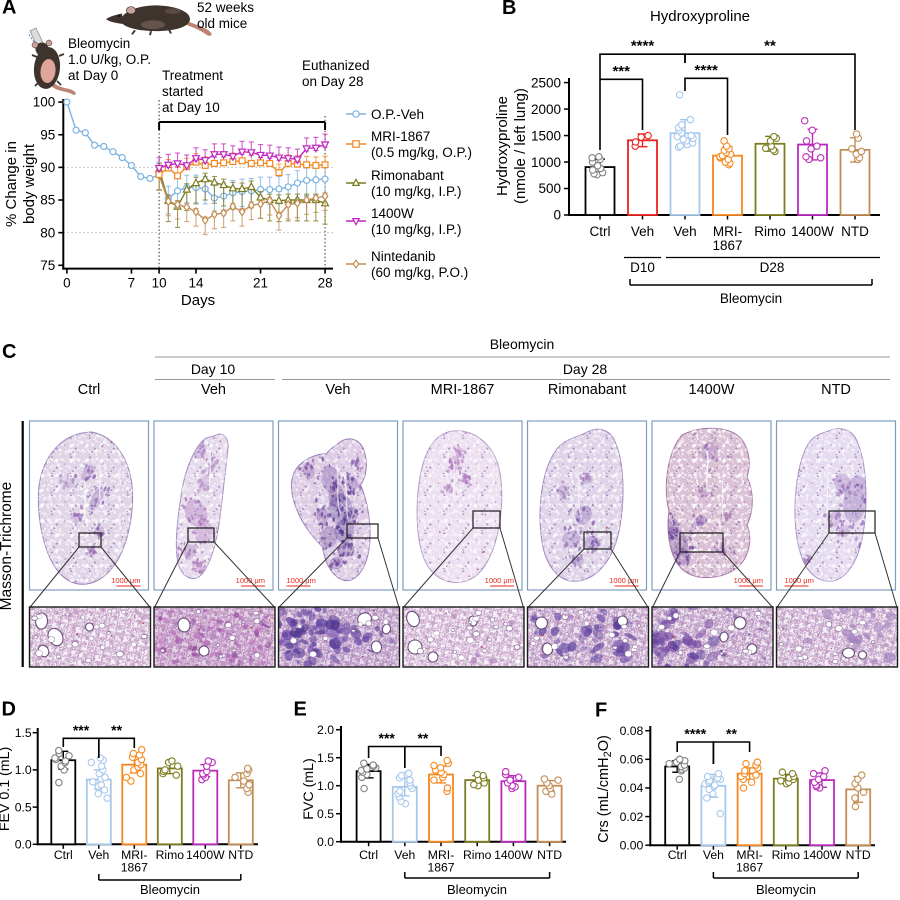  What do you see at coordinates (7, 546) in the screenshot?
I see `svg-text: Masson-Trichrome` at bounding box center [7, 546].